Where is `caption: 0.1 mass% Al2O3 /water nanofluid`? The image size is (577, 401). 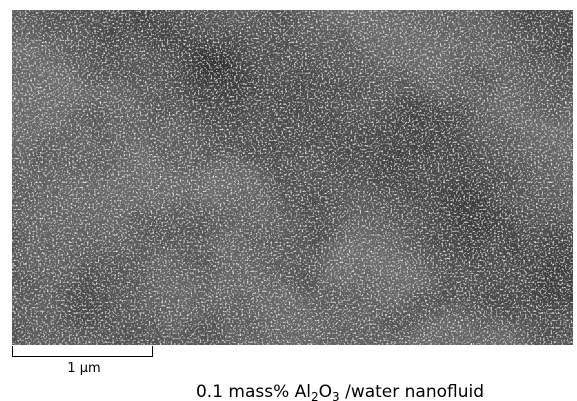
caption: 0.1 mass% Al2O3 /water nanofluid is located at coordinates (340, 391).